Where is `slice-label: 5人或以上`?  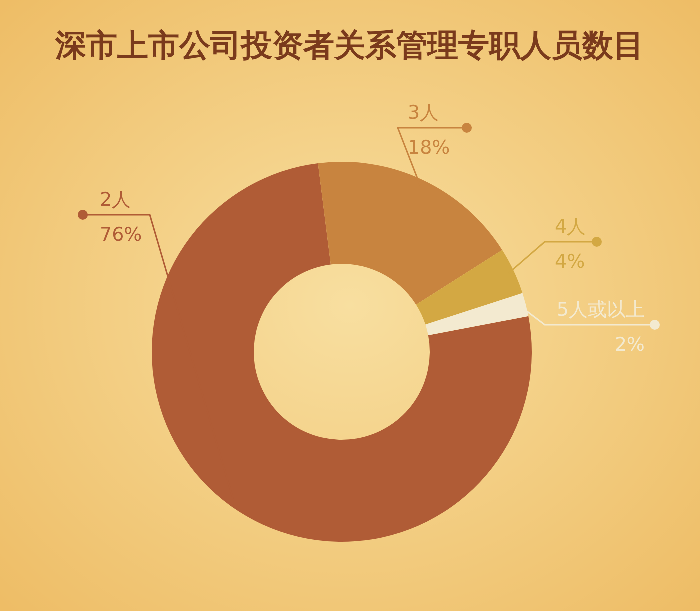 slice-label: 5人或以上 is located at coordinates (600, 310).